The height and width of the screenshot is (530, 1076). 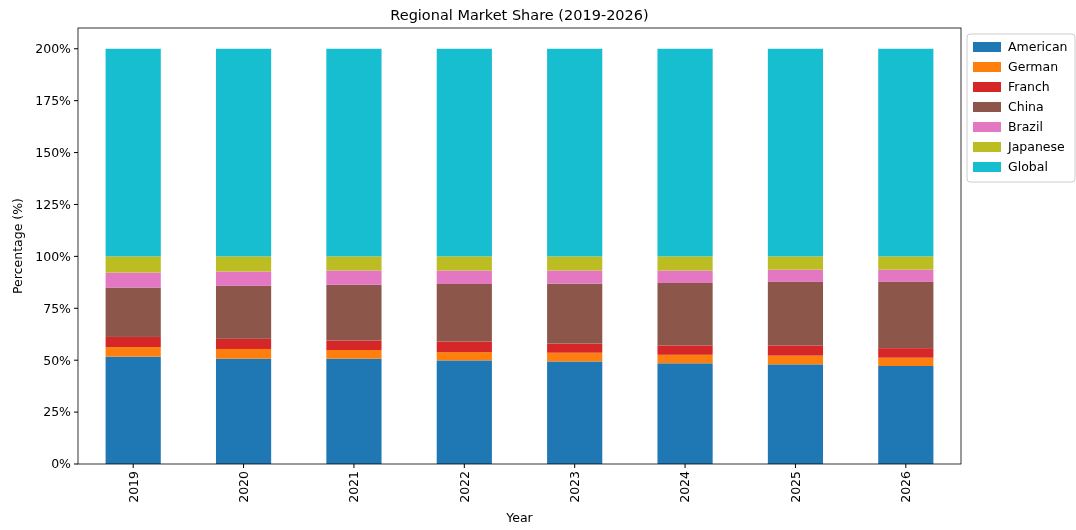 I want to click on y-tick-label: 200%, so click(x=53, y=49).